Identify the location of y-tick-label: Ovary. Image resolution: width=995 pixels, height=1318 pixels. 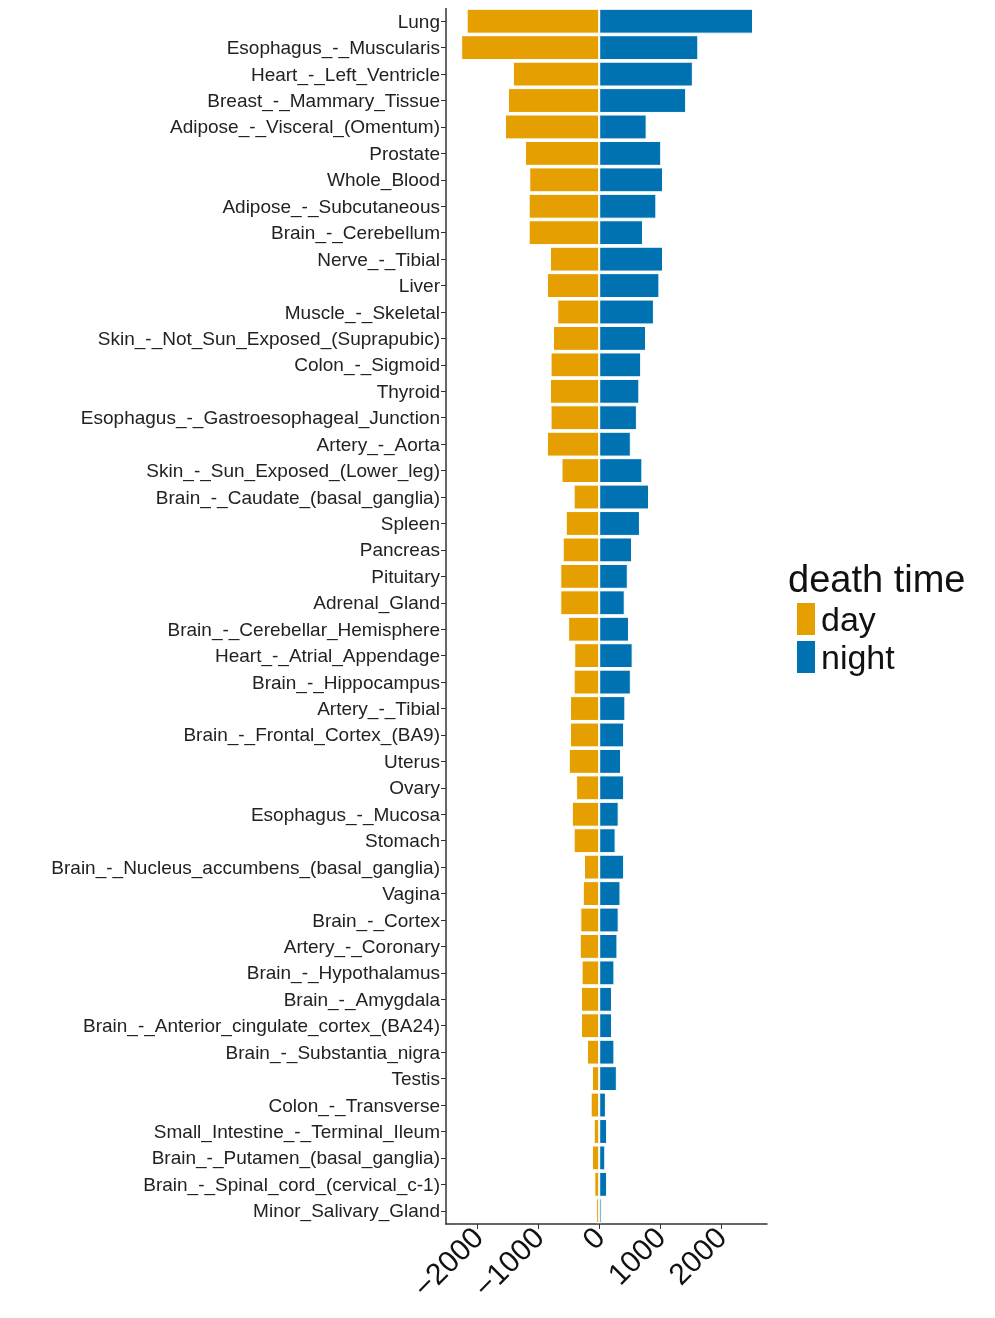
(415, 788).